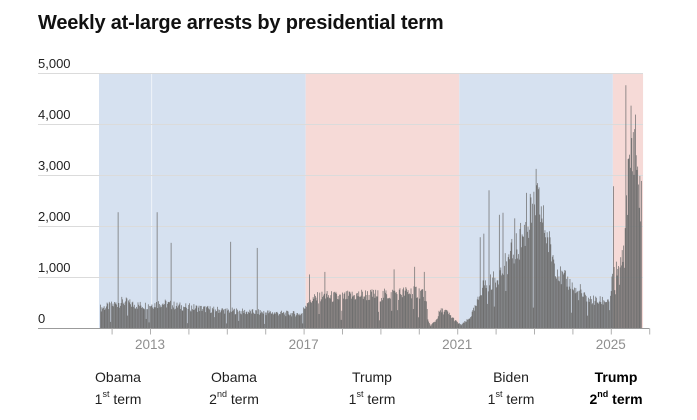 Image resolution: width=697 pixels, height=420 pixels. Describe the element at coordinates (381, 331) in the screenshot. I see `x-axis-ticks` at that location.